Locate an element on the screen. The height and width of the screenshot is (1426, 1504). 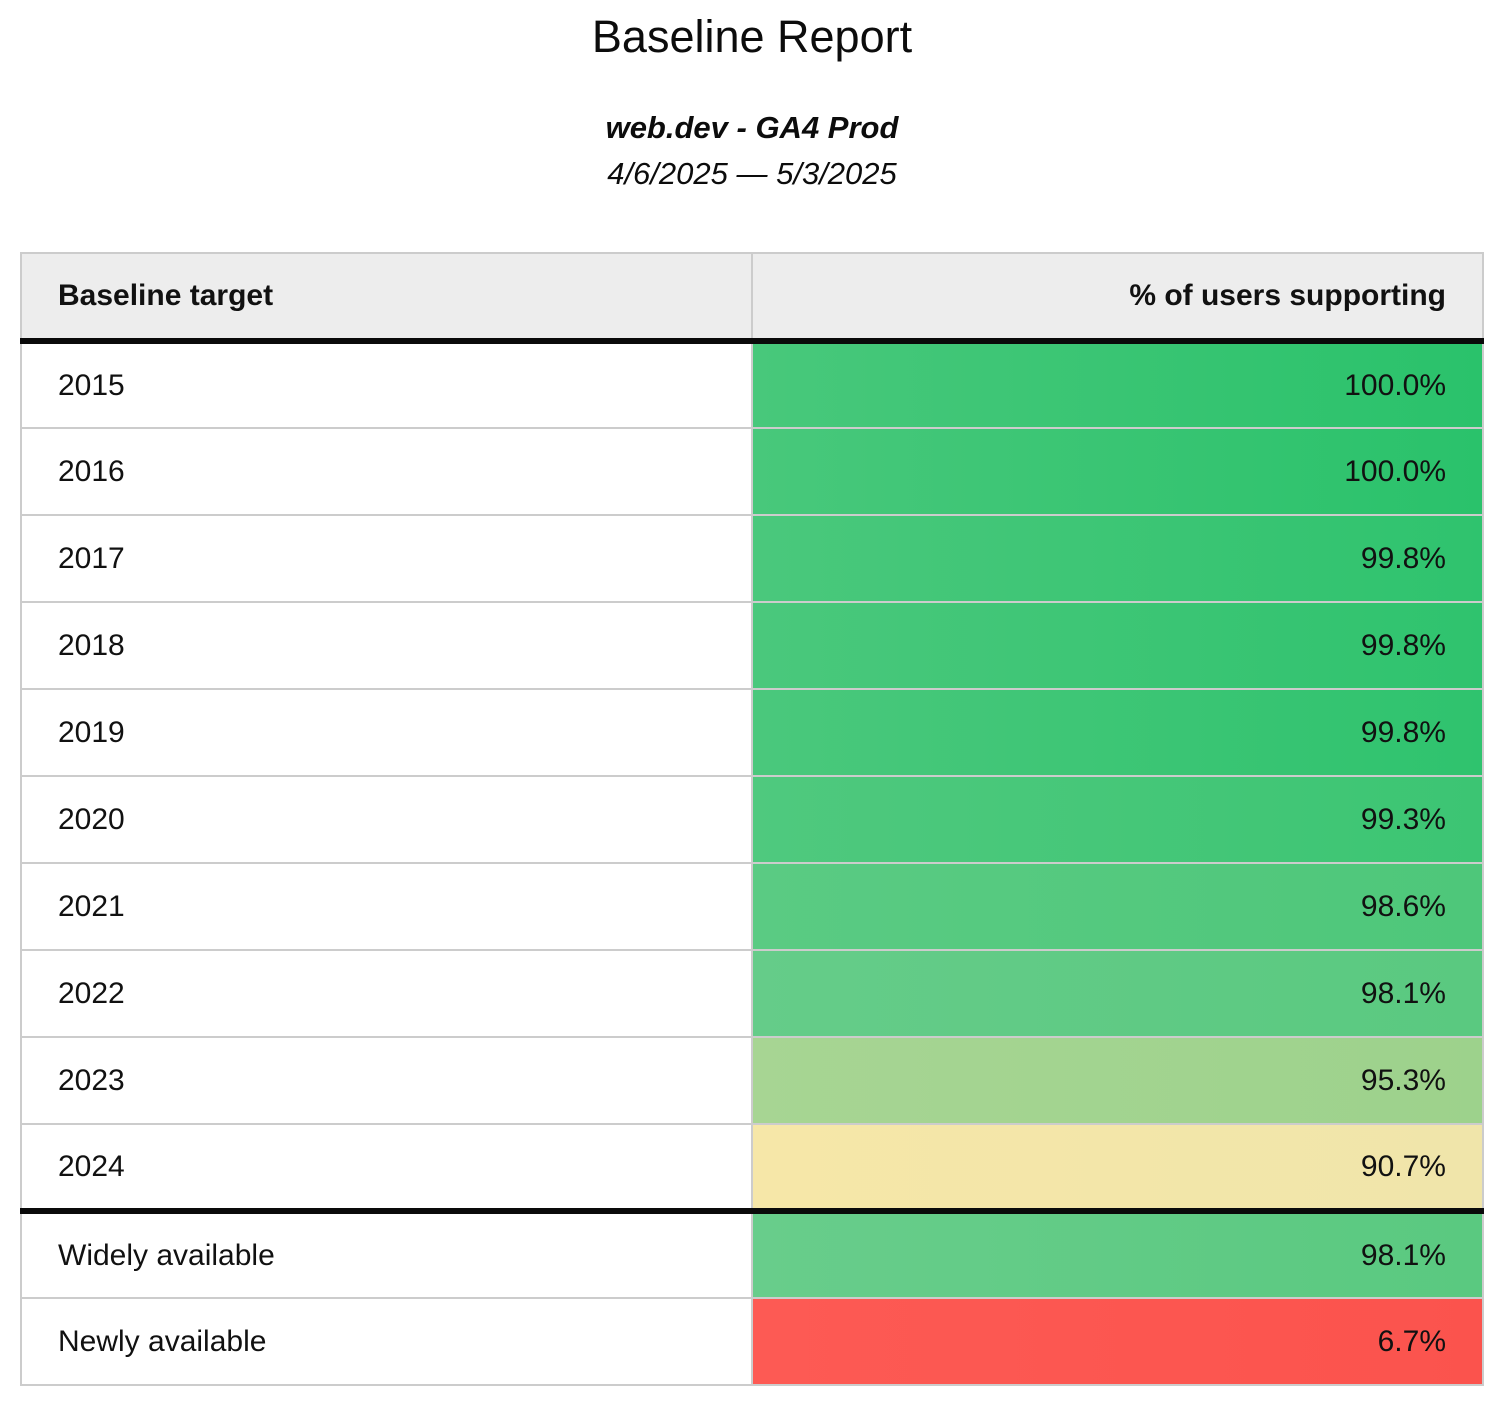
table-header: Baseline target % of users supporting is located at coordinates (752, 298).